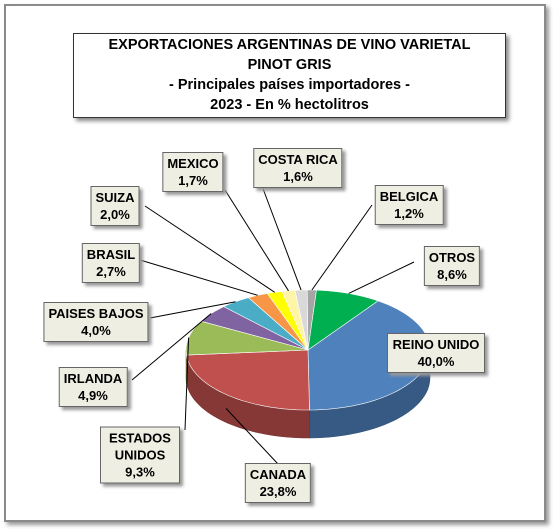  Describe the element at coordinates (298, 159) in the screenshot. I see `category-label: COSTA RICA` at that location.